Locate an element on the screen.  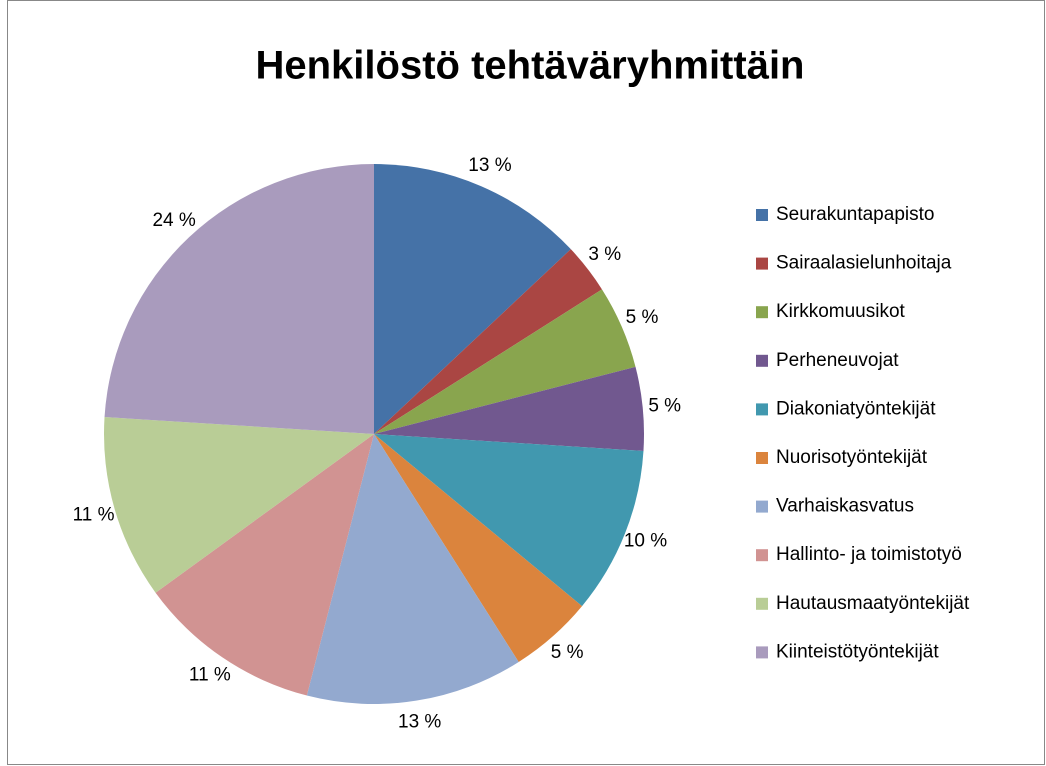
legend-label: Hallinto- ja toimistotyö is located at coordinates (869, 554).